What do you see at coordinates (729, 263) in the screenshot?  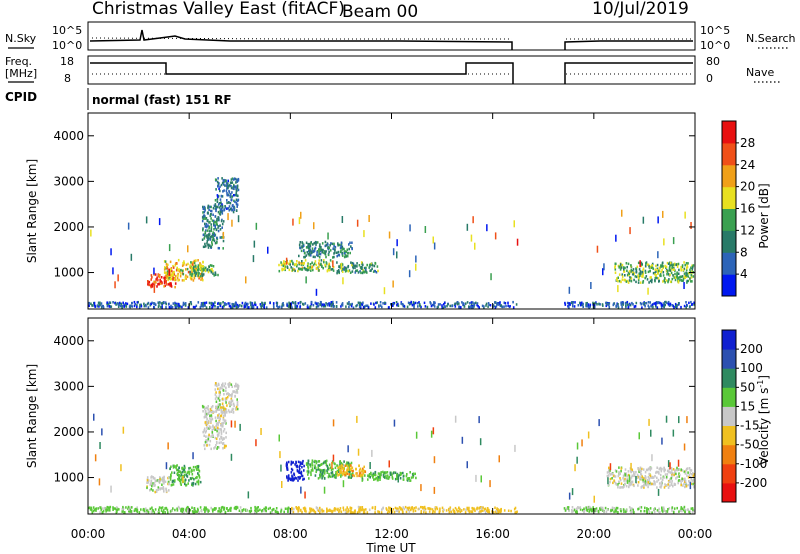 I see `colorbar-swatch` at bounding box center [729, 263].